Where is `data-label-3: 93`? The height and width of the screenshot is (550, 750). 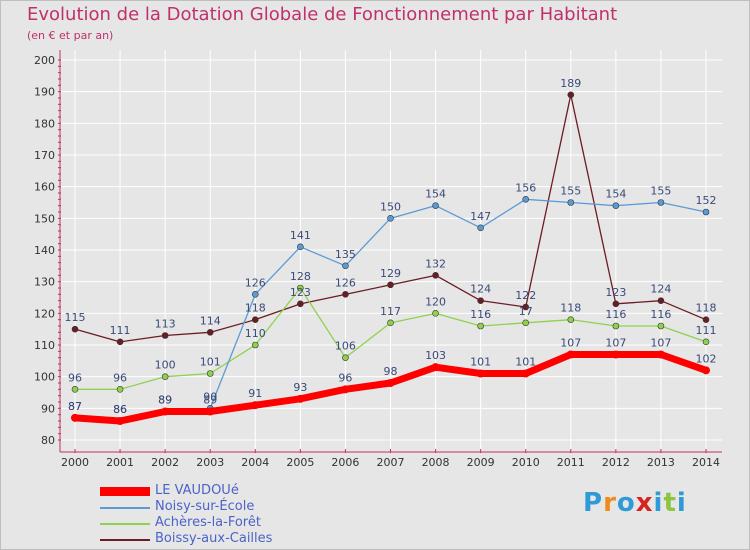 data-label-3: 93 is located at coordinates (300, 387).